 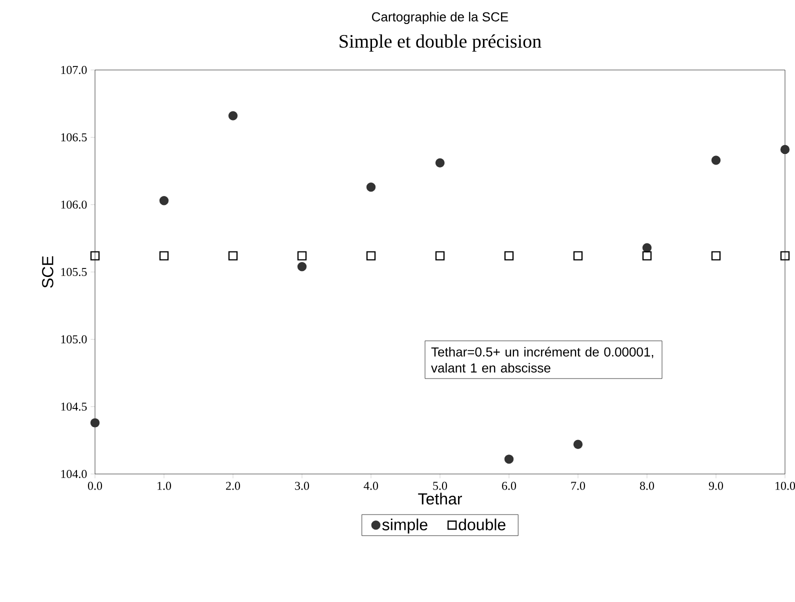 What do you see at coordinates (578, 486) in the screenshot?
I see `x-tick-label: 7.0` at bounding box center [578, 486].